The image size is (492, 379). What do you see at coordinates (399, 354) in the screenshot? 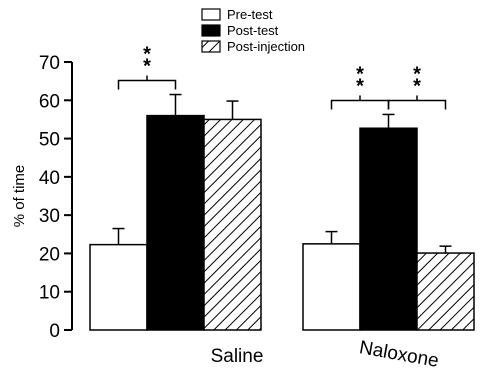
I see `category-label-naloxone: Naloxone` at bounding box center [399, 354].